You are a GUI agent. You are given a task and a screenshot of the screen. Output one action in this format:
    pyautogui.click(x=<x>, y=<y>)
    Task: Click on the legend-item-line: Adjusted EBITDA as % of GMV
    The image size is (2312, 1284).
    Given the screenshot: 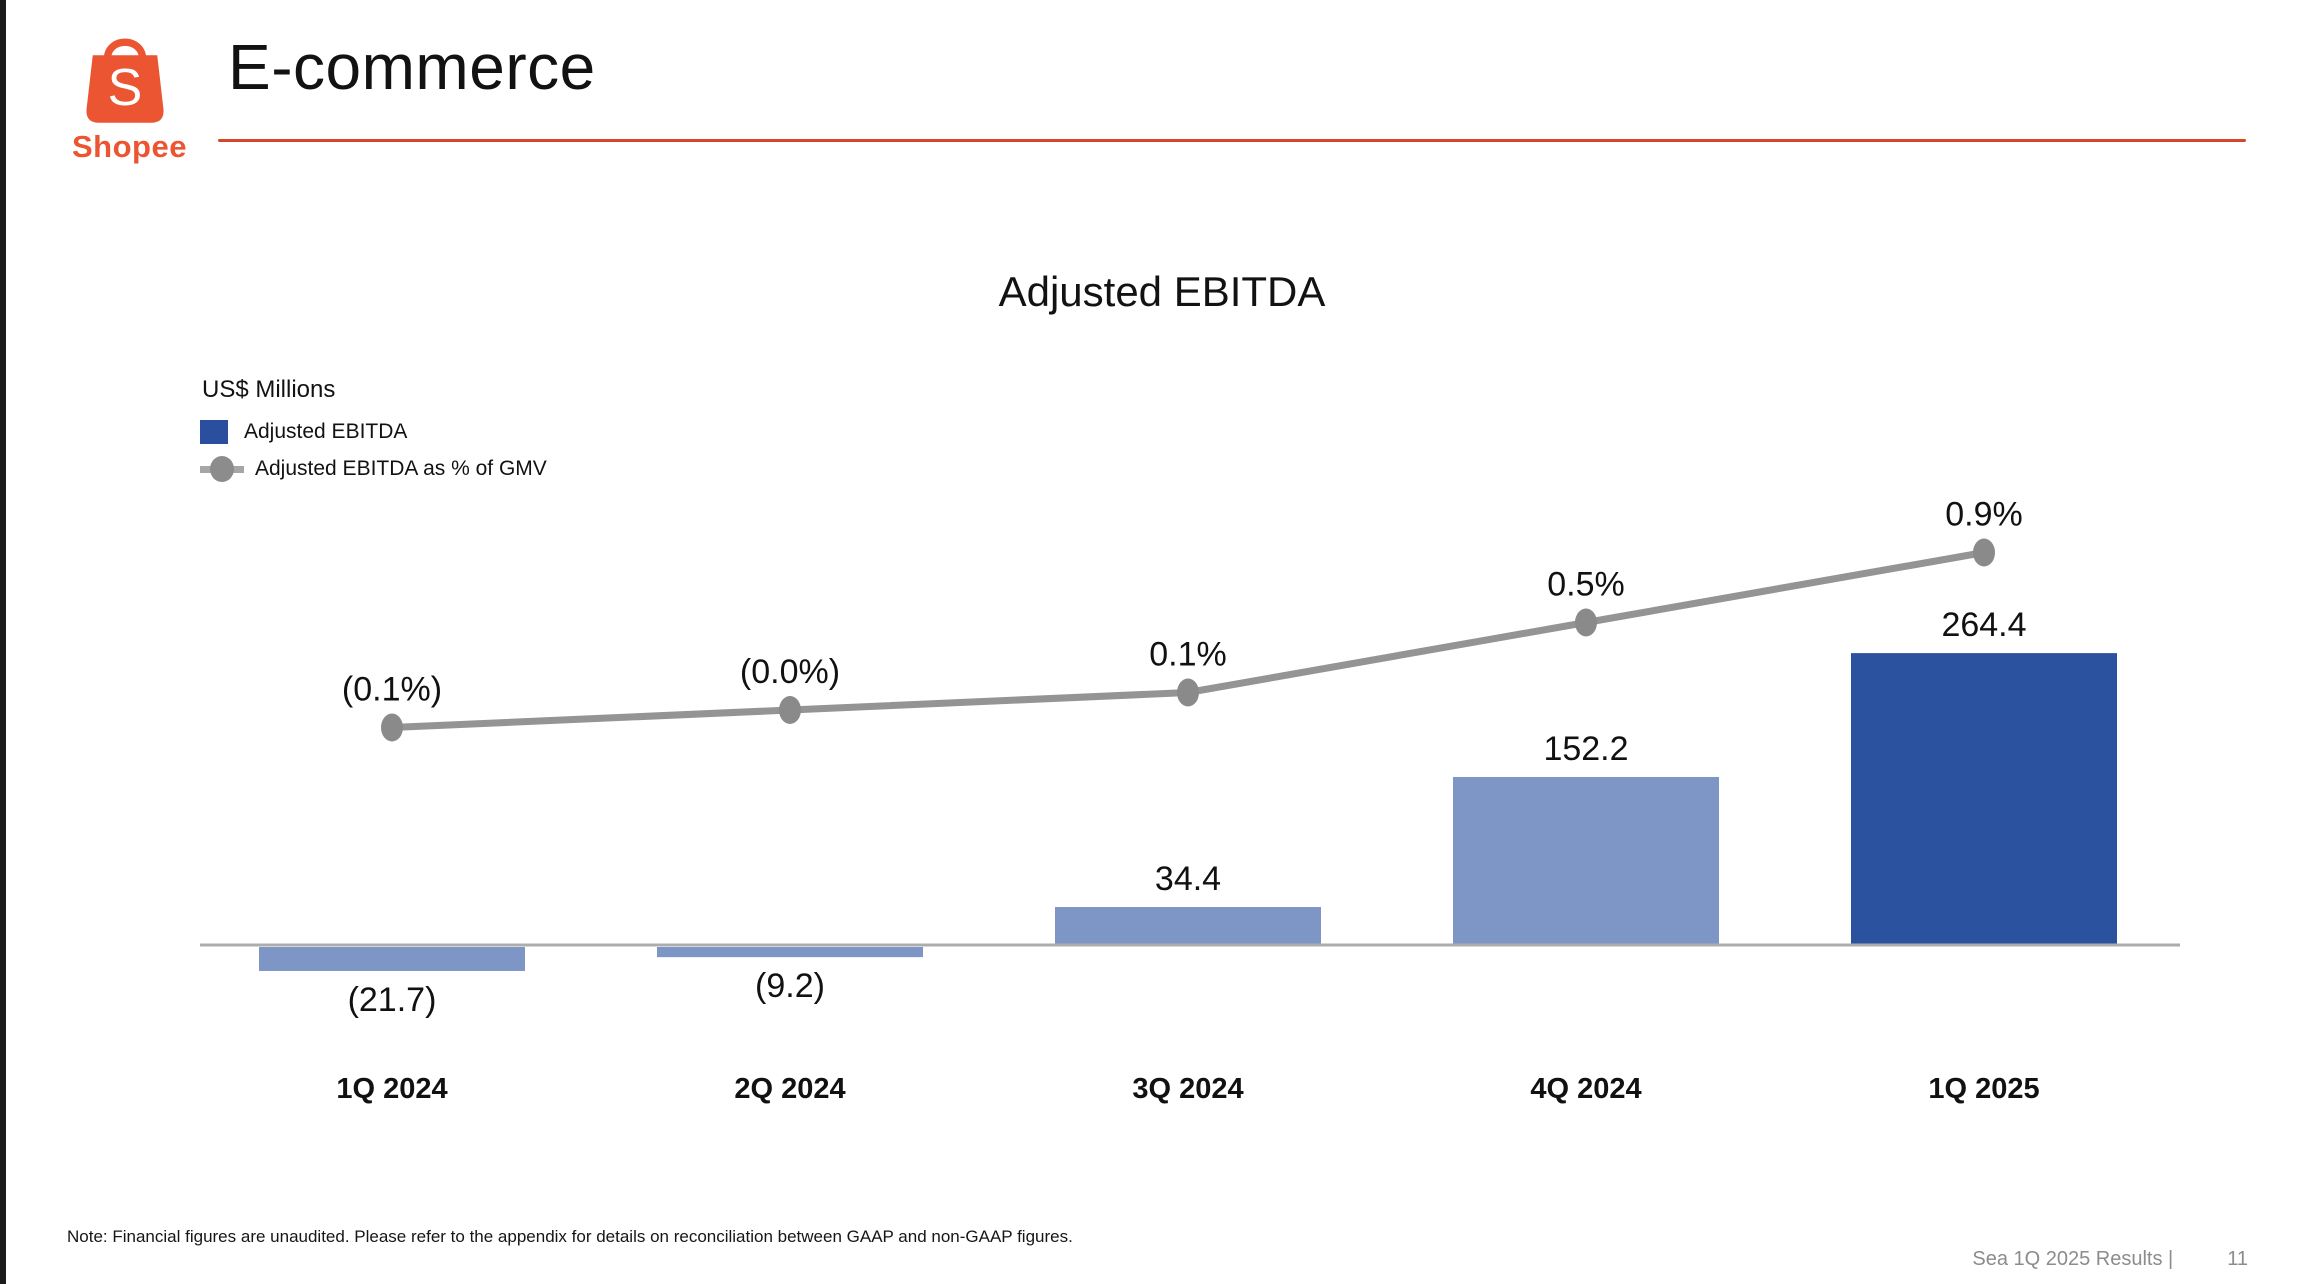 What is the action you would take?
    pyautogui.click(x=373, y=469)
    